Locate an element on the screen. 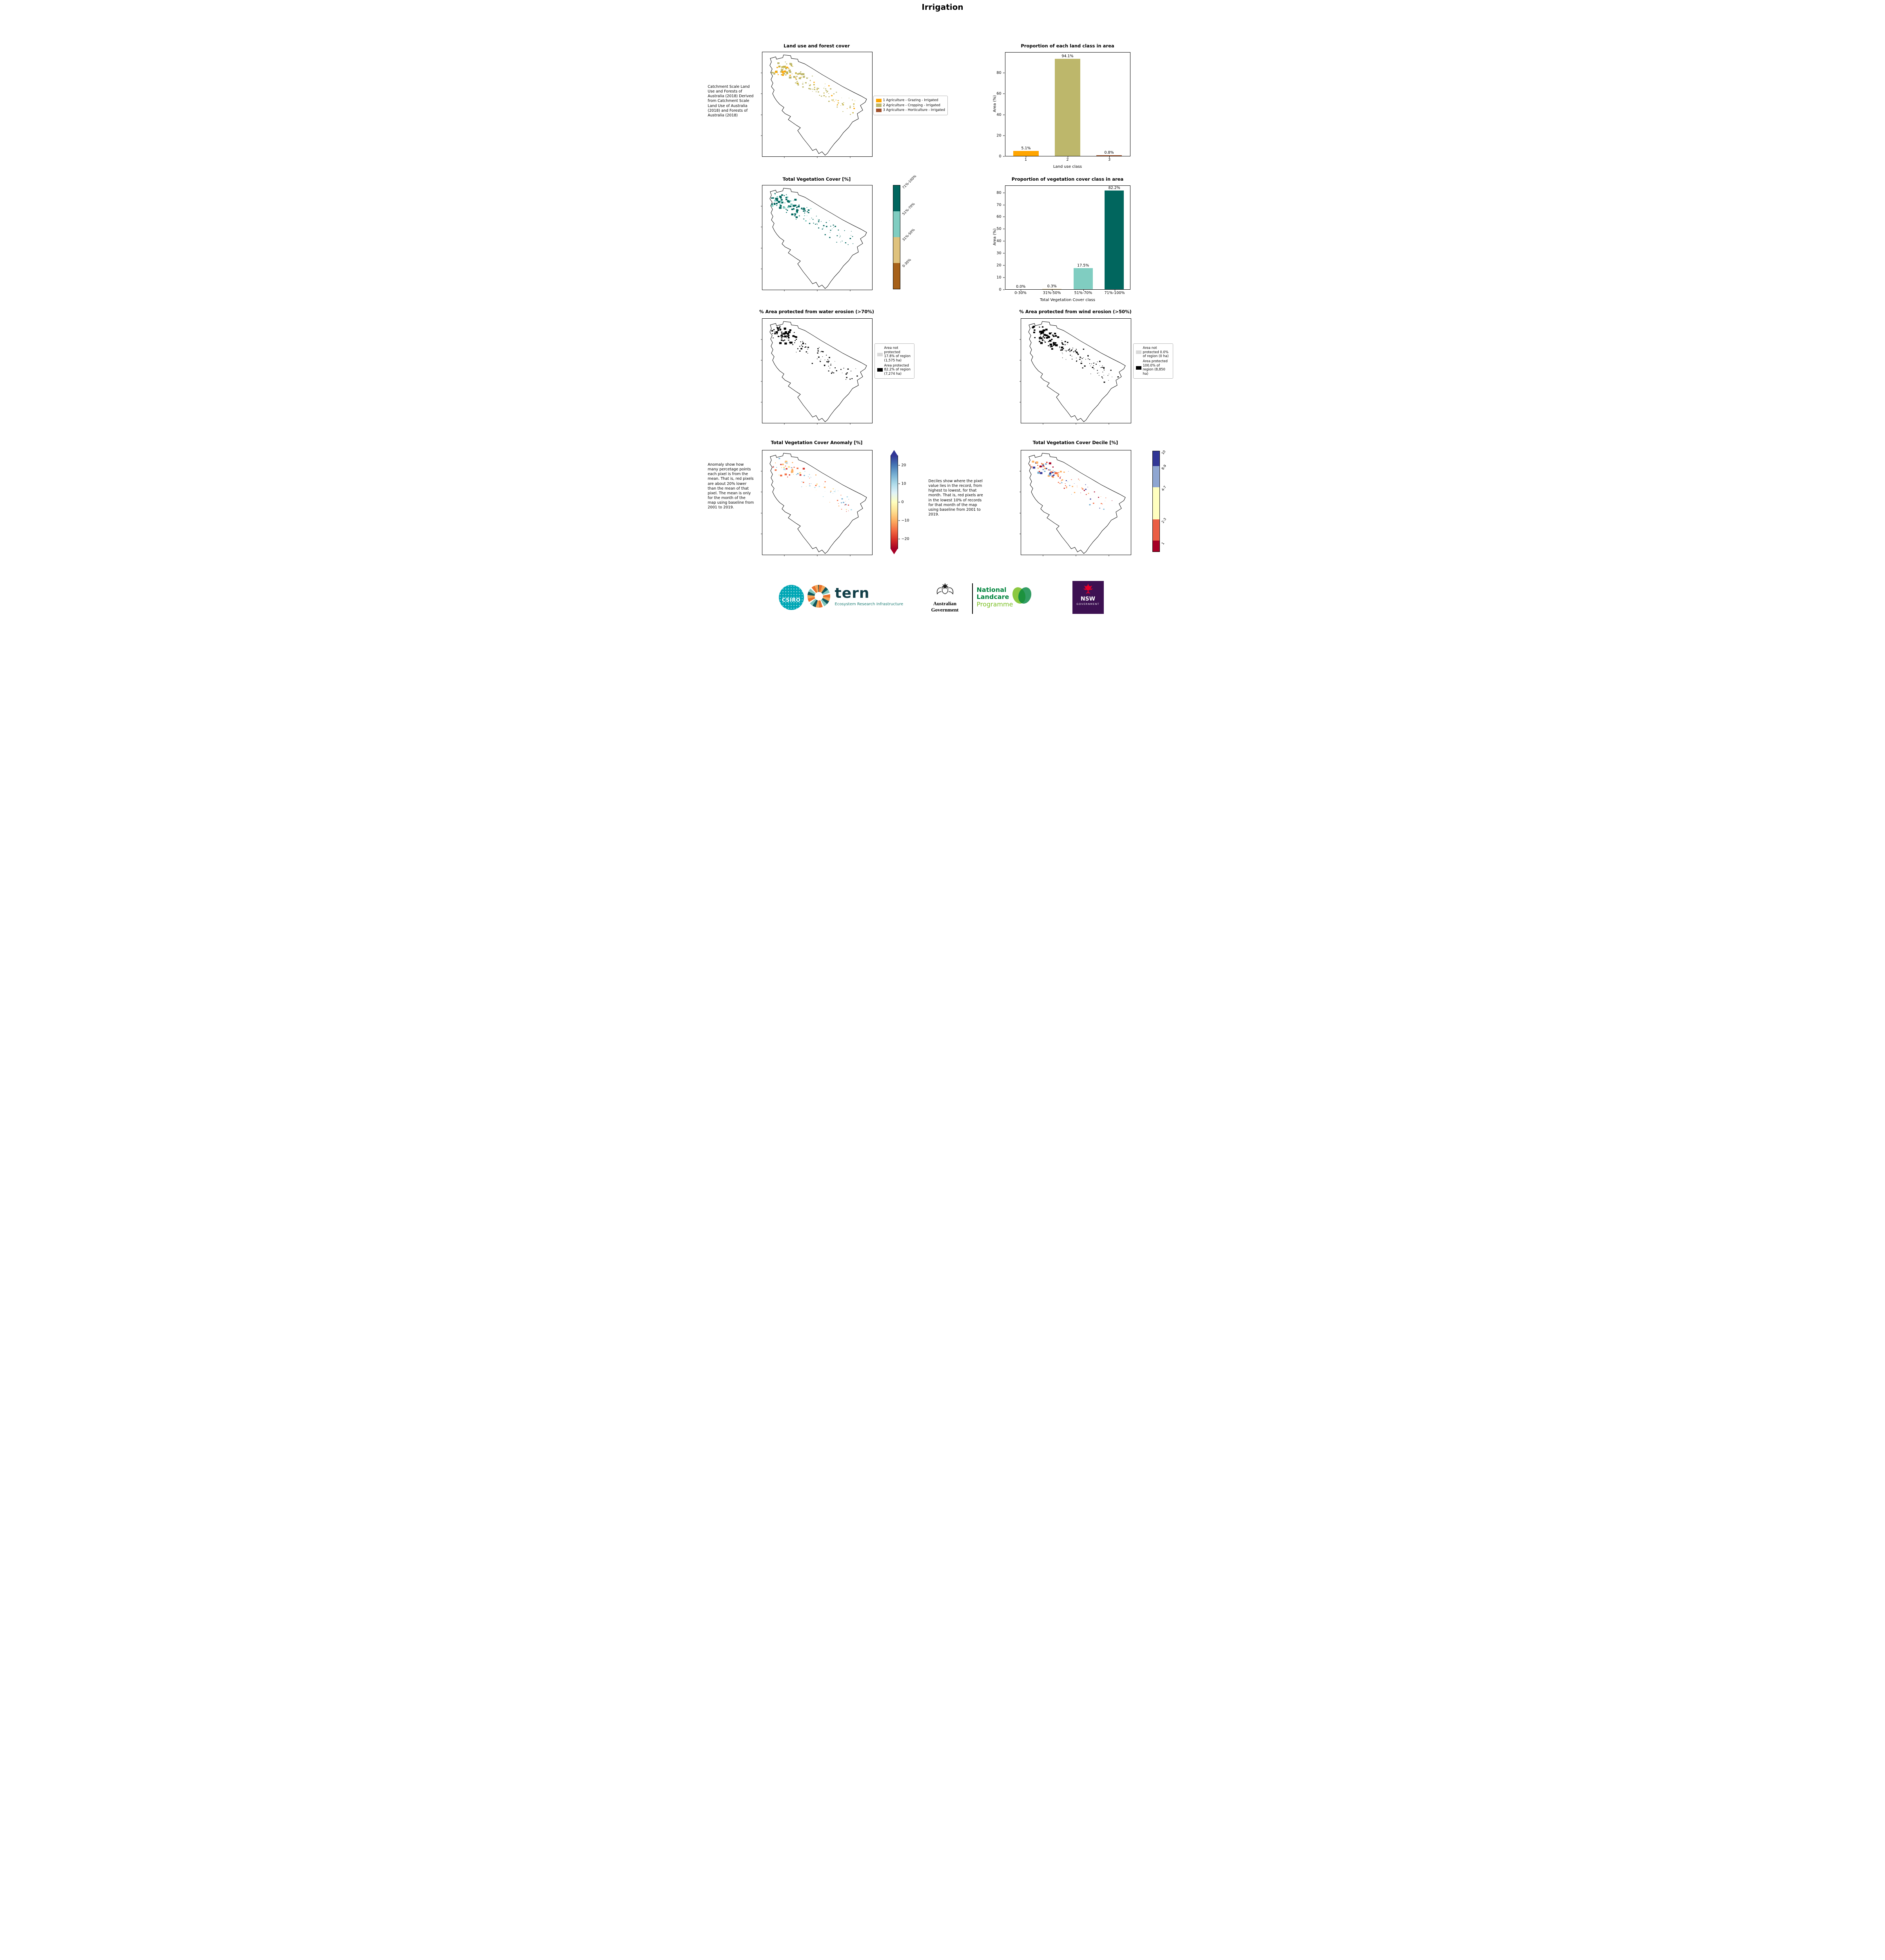 The image size is (1885, 1960). legend-label: 2 Agriculture - Cropping - Irrigated is located at coordinates (911, 105).